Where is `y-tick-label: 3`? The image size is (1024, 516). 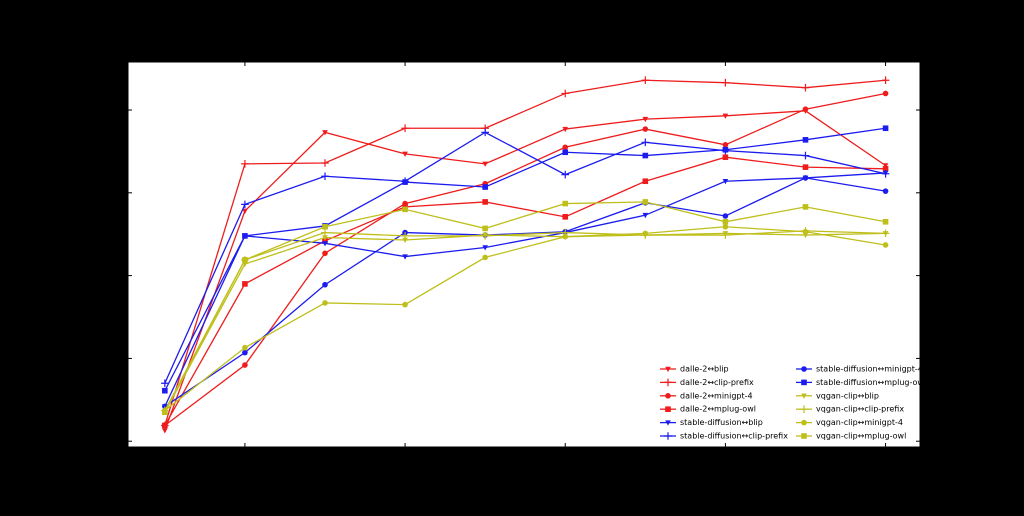 y-tick-label: 3 is located at coordinates (119, 192).